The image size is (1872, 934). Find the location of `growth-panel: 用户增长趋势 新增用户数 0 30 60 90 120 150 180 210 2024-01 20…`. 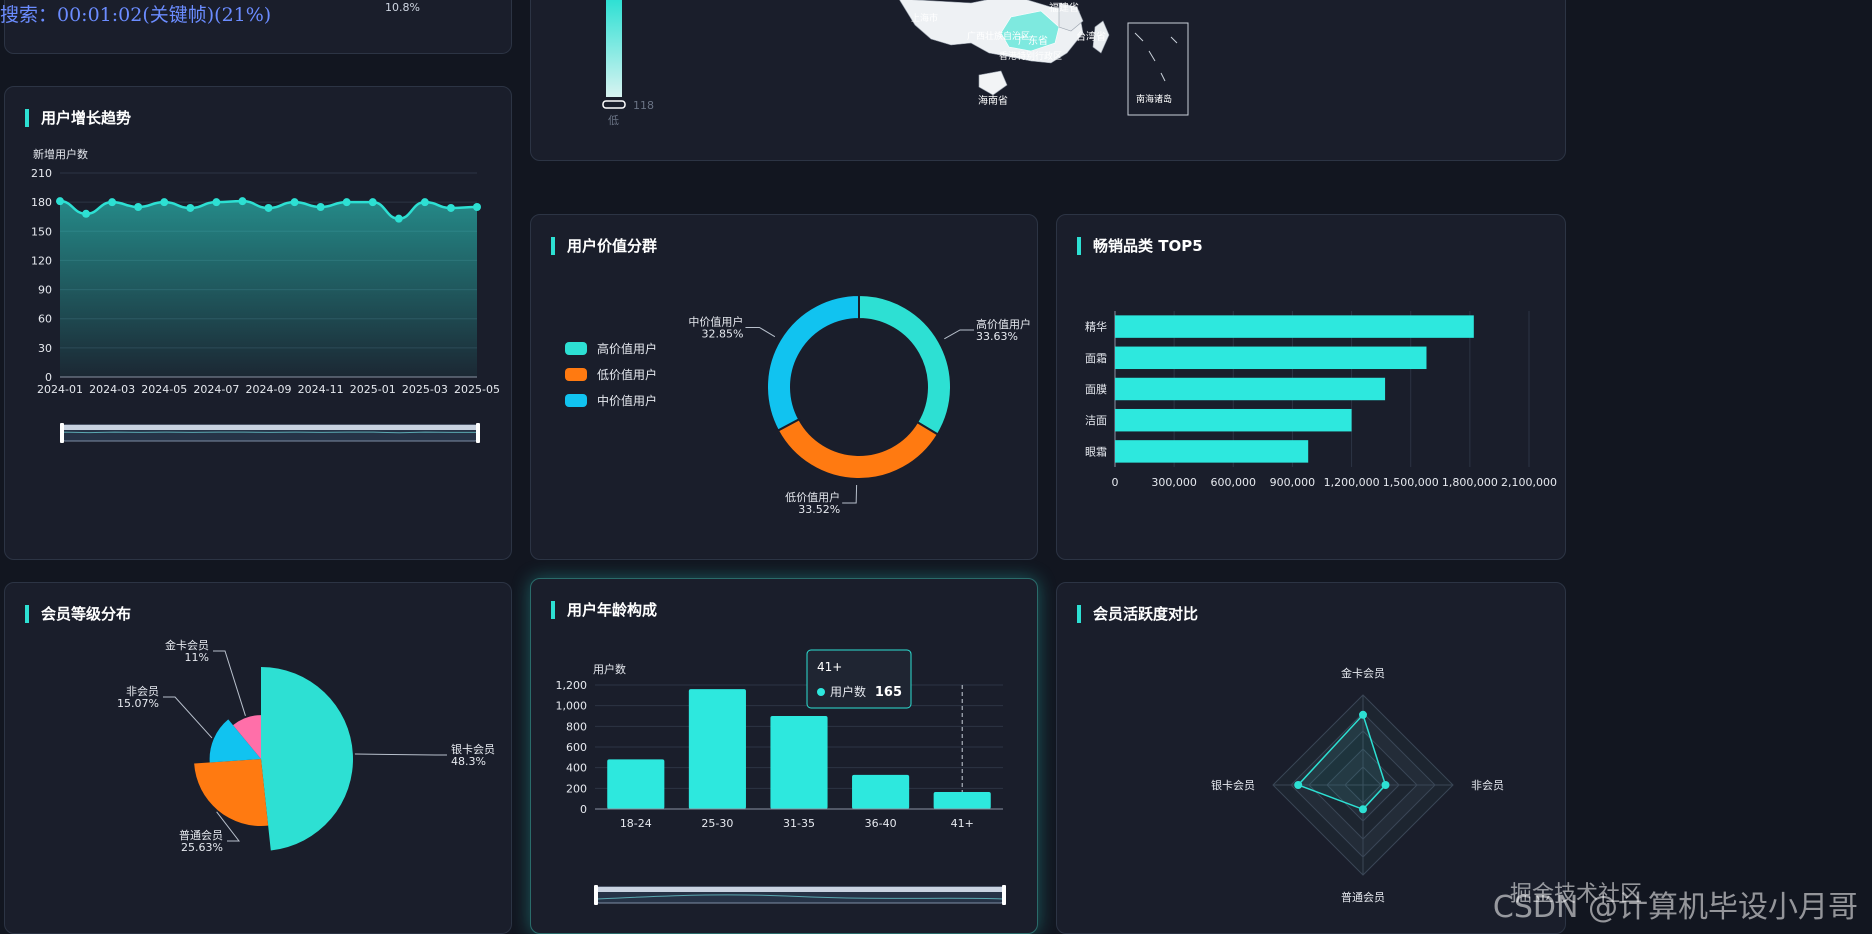

growth-panel: 用户增长趋势 新增用户数 0 30 60 90 120 150 180 210 2024-01 20… is located at coordinates (258, 323).